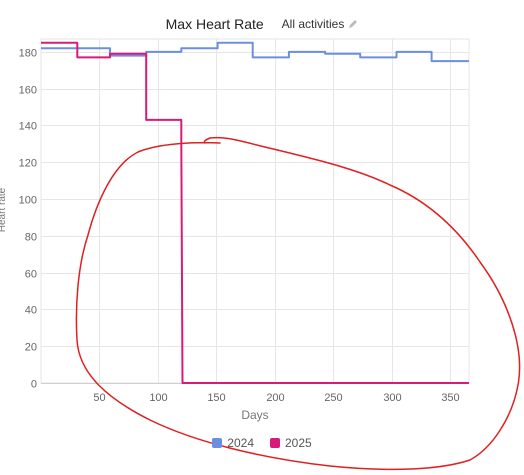 Image resolution: width=524 pixels, height=475 pixels. Describe the element at coordinates (28, 54) in the screenshot. I see `y-tick-label: 180` at that location.